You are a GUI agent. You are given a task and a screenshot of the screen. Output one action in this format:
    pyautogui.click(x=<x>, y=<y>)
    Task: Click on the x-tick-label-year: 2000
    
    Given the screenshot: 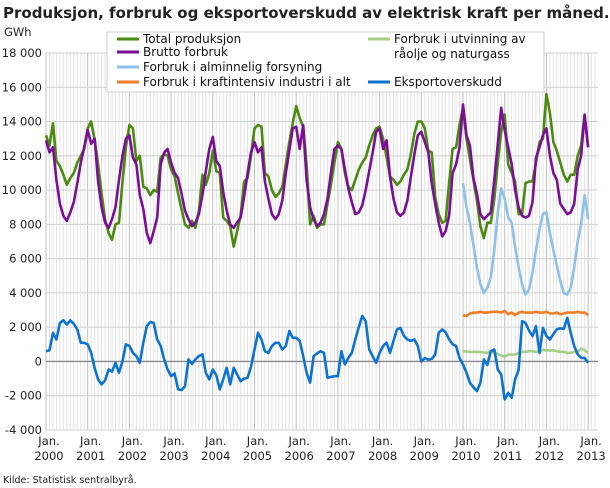 What is the action you would take?
    pyautogui.click(x=48, y=456)
    